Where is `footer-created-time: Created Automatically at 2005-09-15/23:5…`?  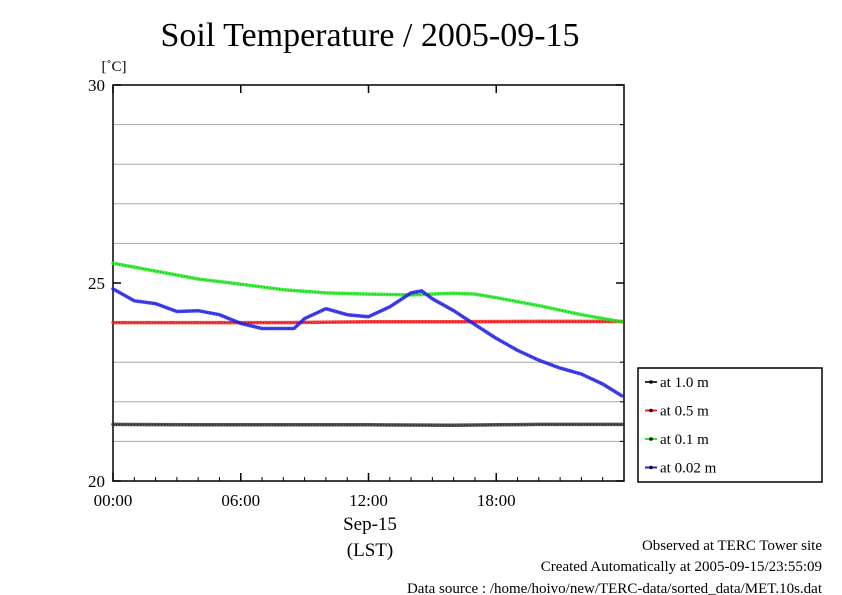 footer-created-time: Created Automatically at 2005-09-15/23:5… is located at coordinates (681, 567).